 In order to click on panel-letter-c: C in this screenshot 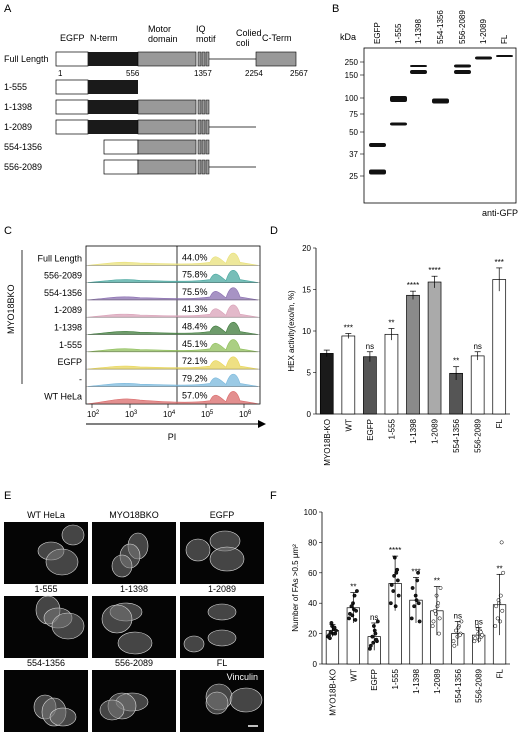, I will do `click(8, 231)`.